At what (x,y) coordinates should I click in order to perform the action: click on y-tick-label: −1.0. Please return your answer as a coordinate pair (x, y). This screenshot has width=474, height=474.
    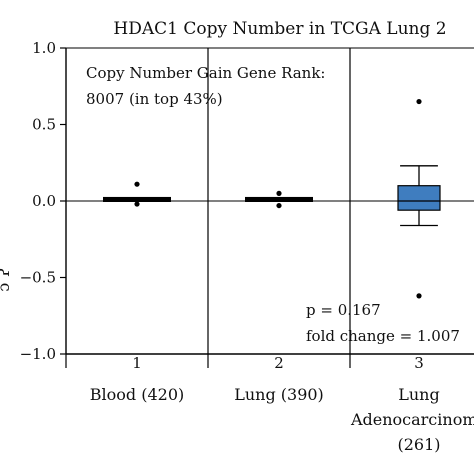
    Looking at the image, I should click on (38, 354).